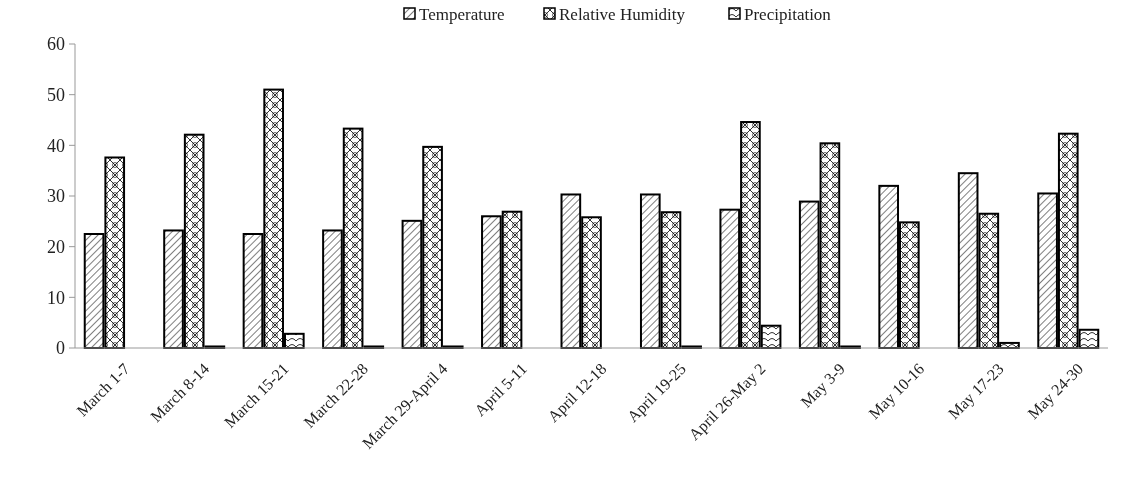 The image size is (1123, 488). I want to click on legend-label: Temperature, so click(462, 14).